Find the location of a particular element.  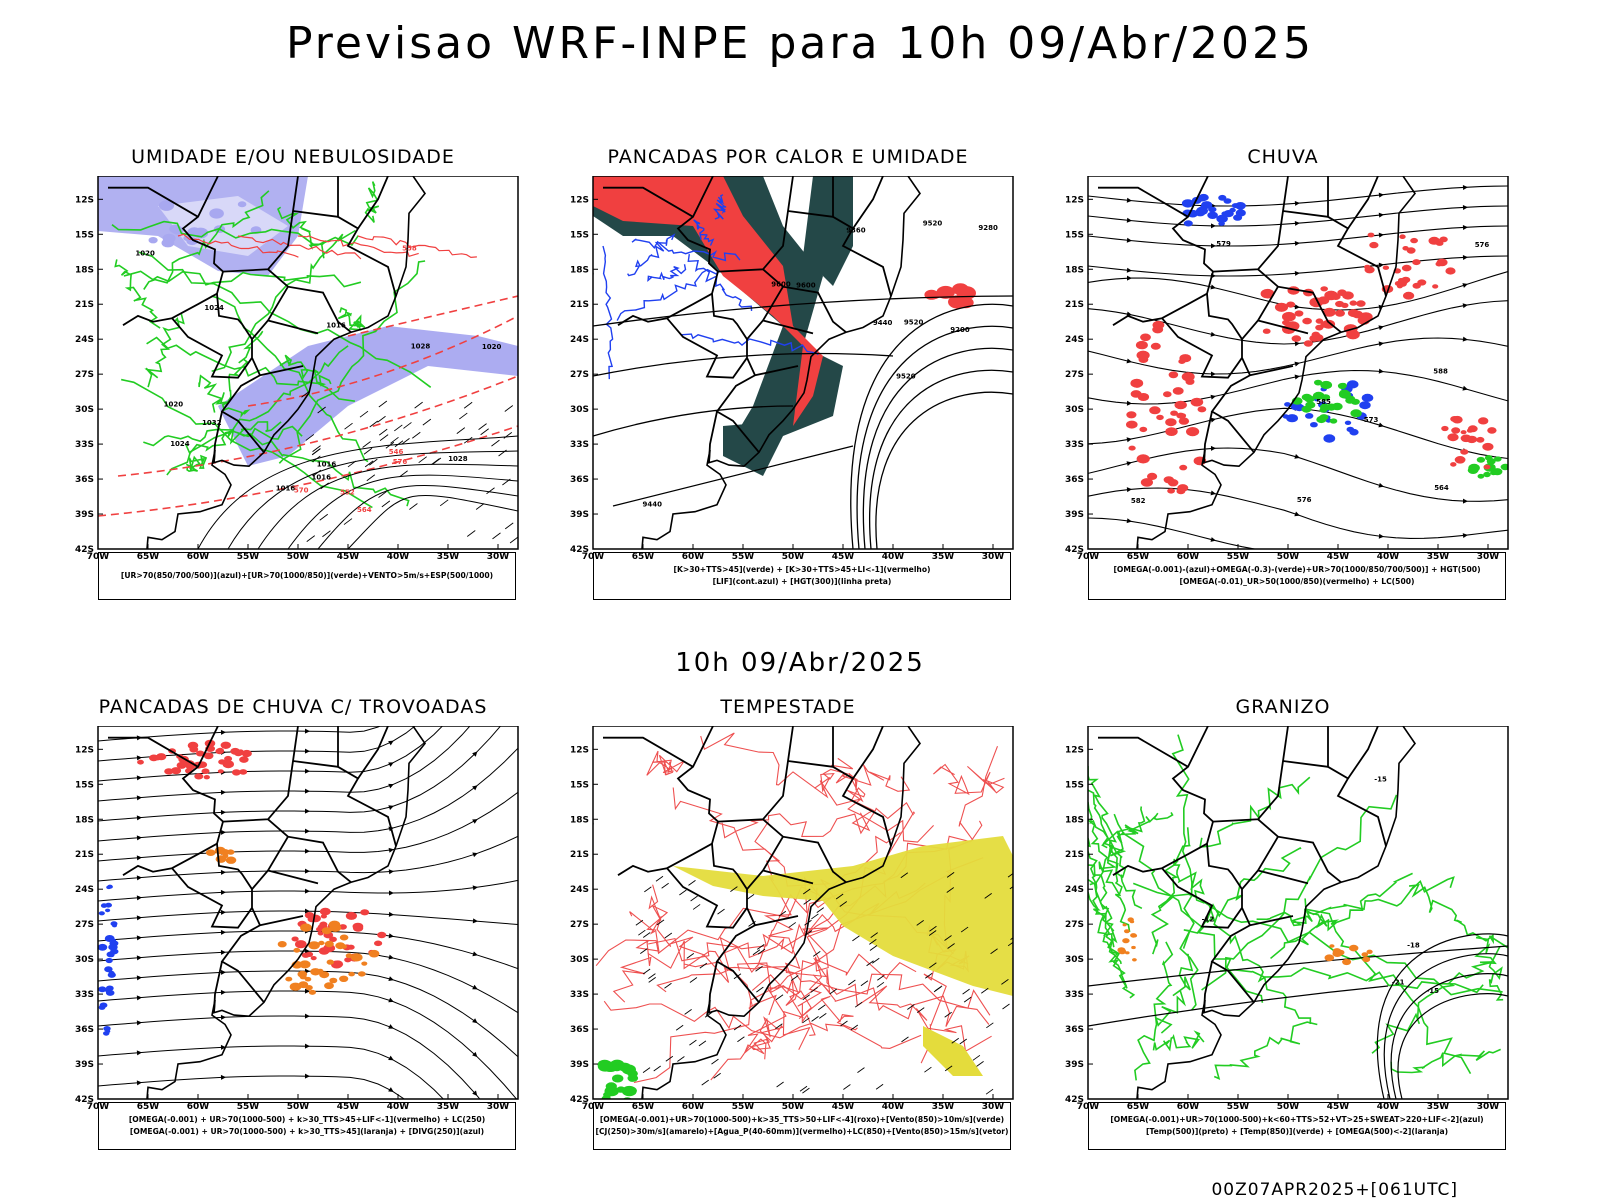

panel-title: TEMPESTADE is located at coordinates (788, 707).